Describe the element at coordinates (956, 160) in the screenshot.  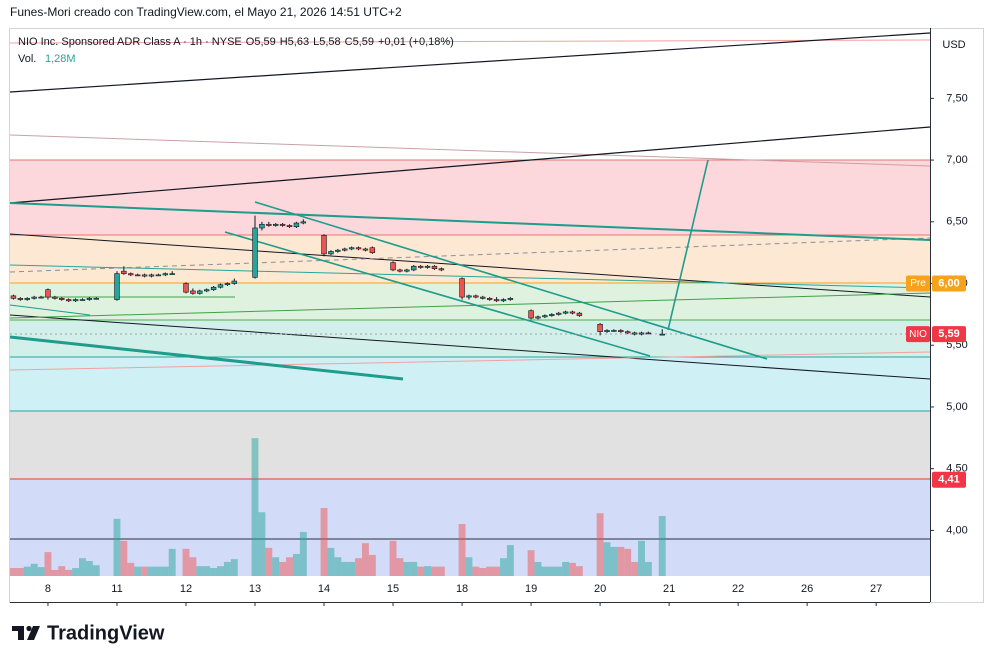
I see `y-tick-label: 7,00` at that location.